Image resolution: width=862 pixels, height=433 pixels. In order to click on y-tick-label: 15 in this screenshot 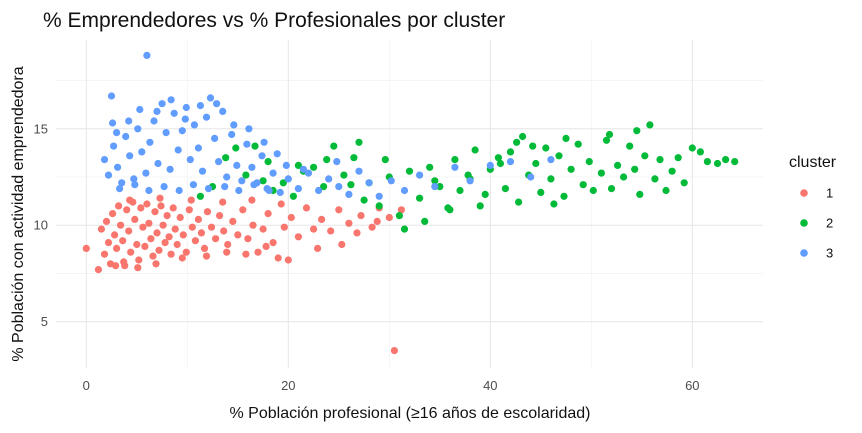, I will do `click(41, 128)`.